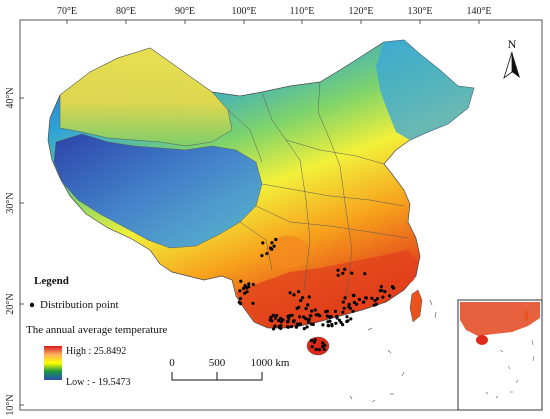 This screenshot has height=419, width=550. I want to click on scale-label-1000: 1000 km, so click(270, 363).